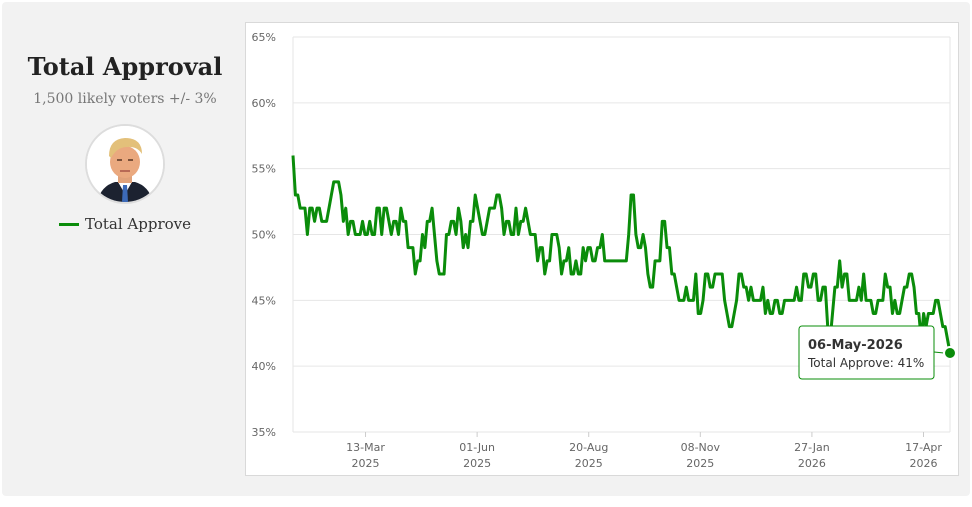 Image resolution: width=972 pixels, height=507 pixels. I want to click on legend-label: Total Approve, so click(138, 224).